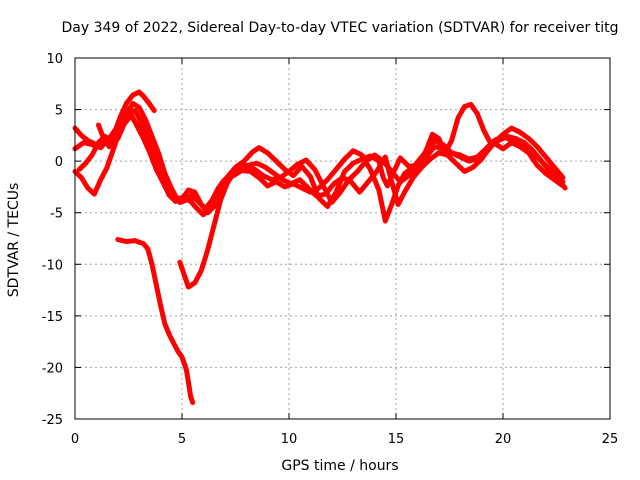 The image size is (640, 480). I want to click on y-tick-label: 0, so click(59, 162).